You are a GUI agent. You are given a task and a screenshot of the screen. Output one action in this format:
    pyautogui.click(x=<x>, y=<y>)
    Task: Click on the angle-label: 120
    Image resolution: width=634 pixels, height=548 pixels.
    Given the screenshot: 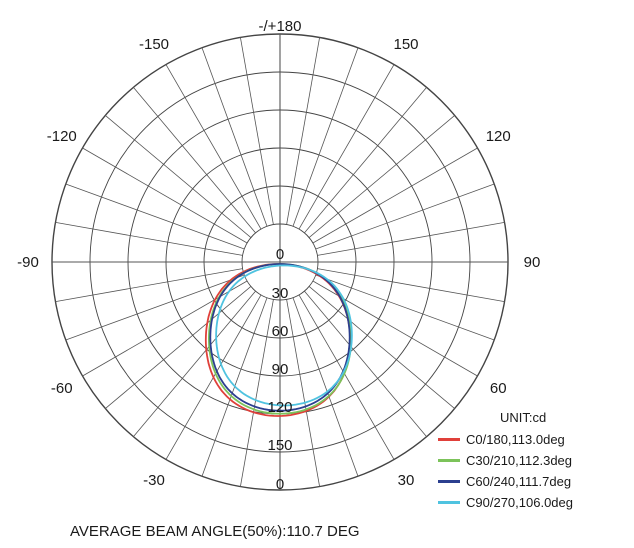 What is the action you would take?
    pyautogui.click(x=498, y=136)
    